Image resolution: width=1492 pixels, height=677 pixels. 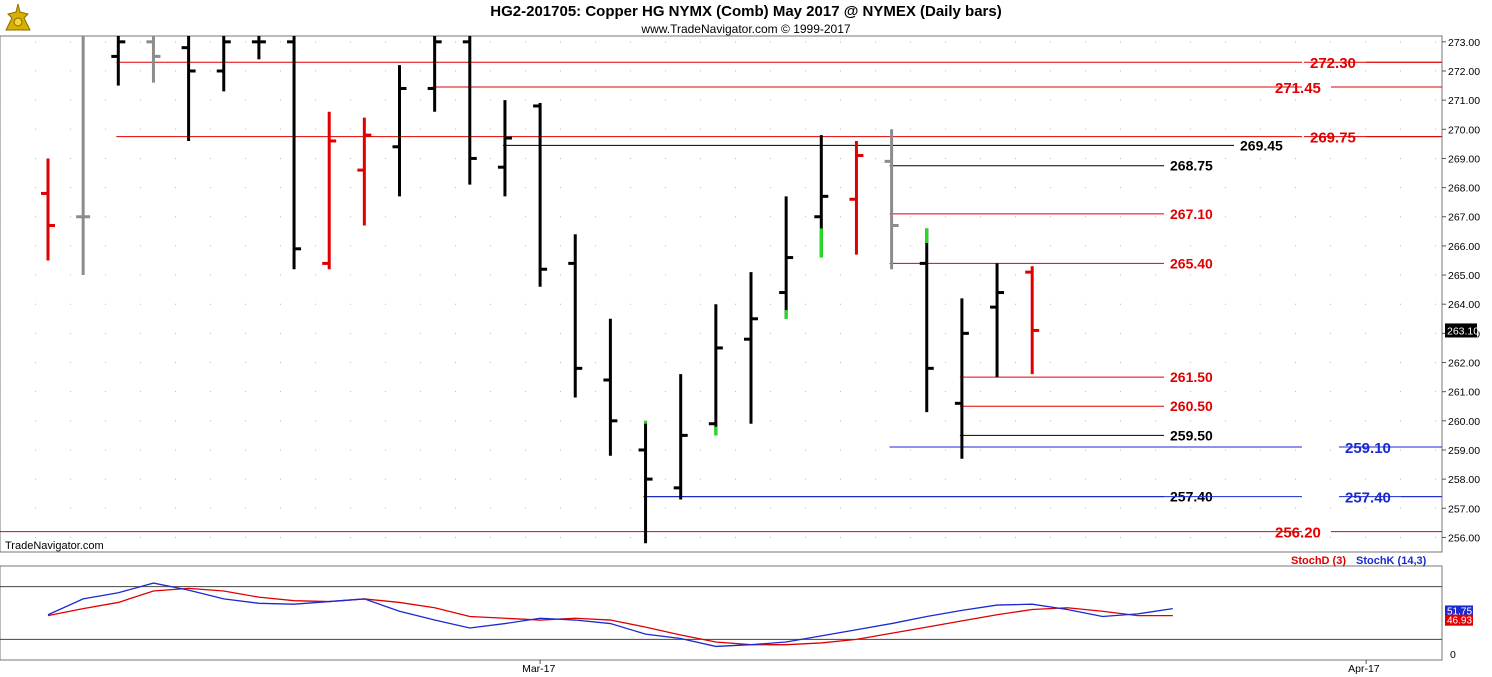 I want to click on stochd-line, so click(x=610, y=616).